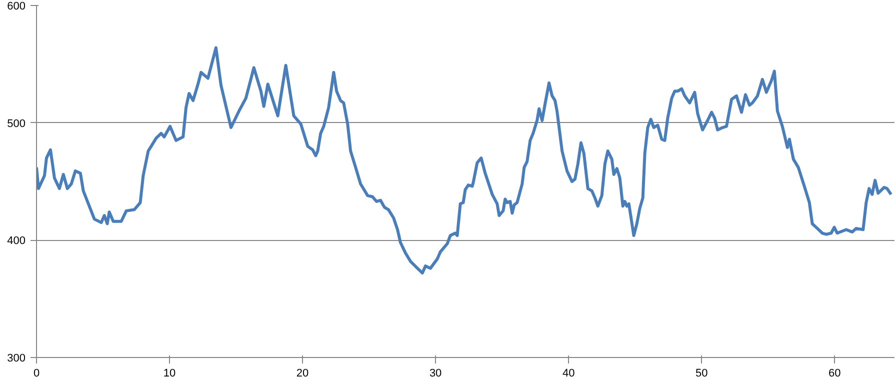 The width and height of the screenshot is (896, 385). Describe the element at coordinates (169, 374) in the screenshot. I see `x-tick-label: 10` at that location.